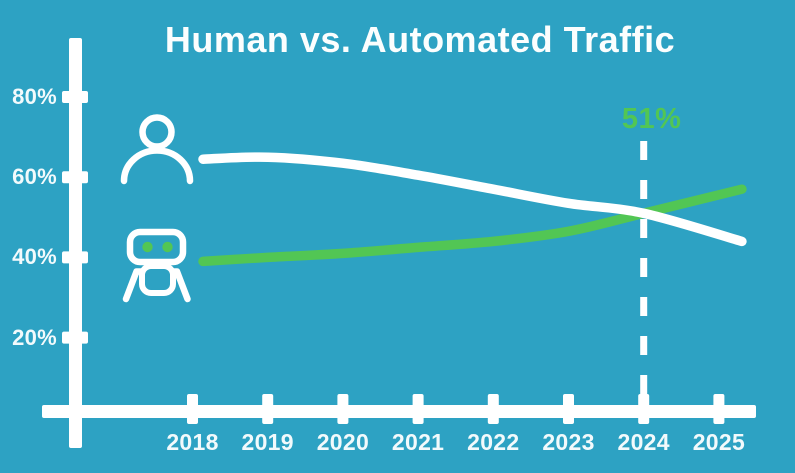 This screenshot has height=473, width=795. I want to click on y-axis-label: 60%, so click(34, 177).